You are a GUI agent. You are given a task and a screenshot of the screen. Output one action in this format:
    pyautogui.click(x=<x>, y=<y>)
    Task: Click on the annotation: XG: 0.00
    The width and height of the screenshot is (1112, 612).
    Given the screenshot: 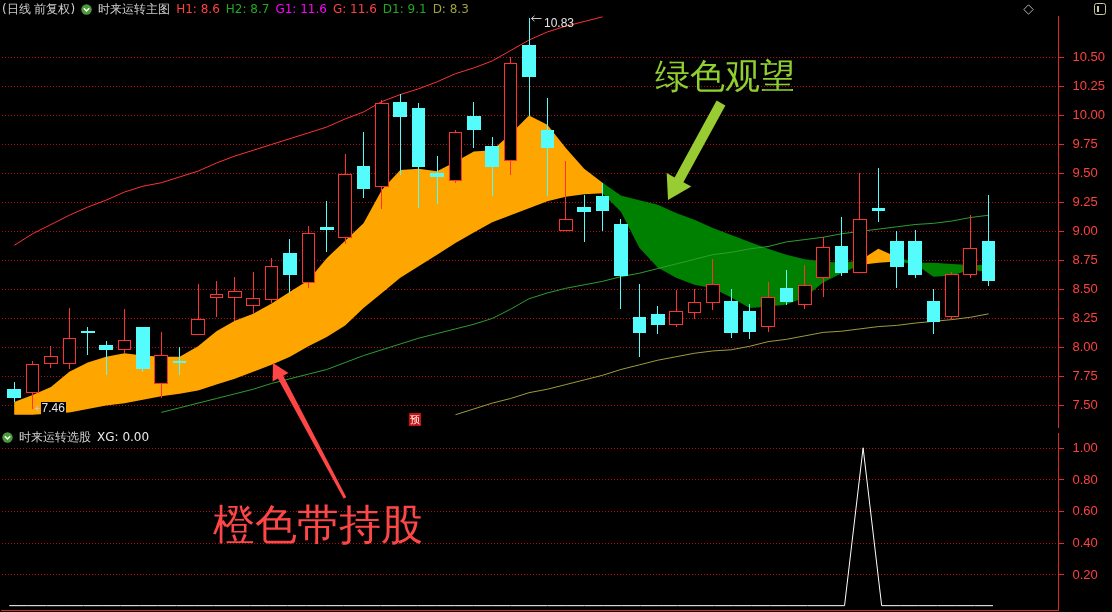 What is the action you would take?
    pyautogui.click(x=123, y=437)
    